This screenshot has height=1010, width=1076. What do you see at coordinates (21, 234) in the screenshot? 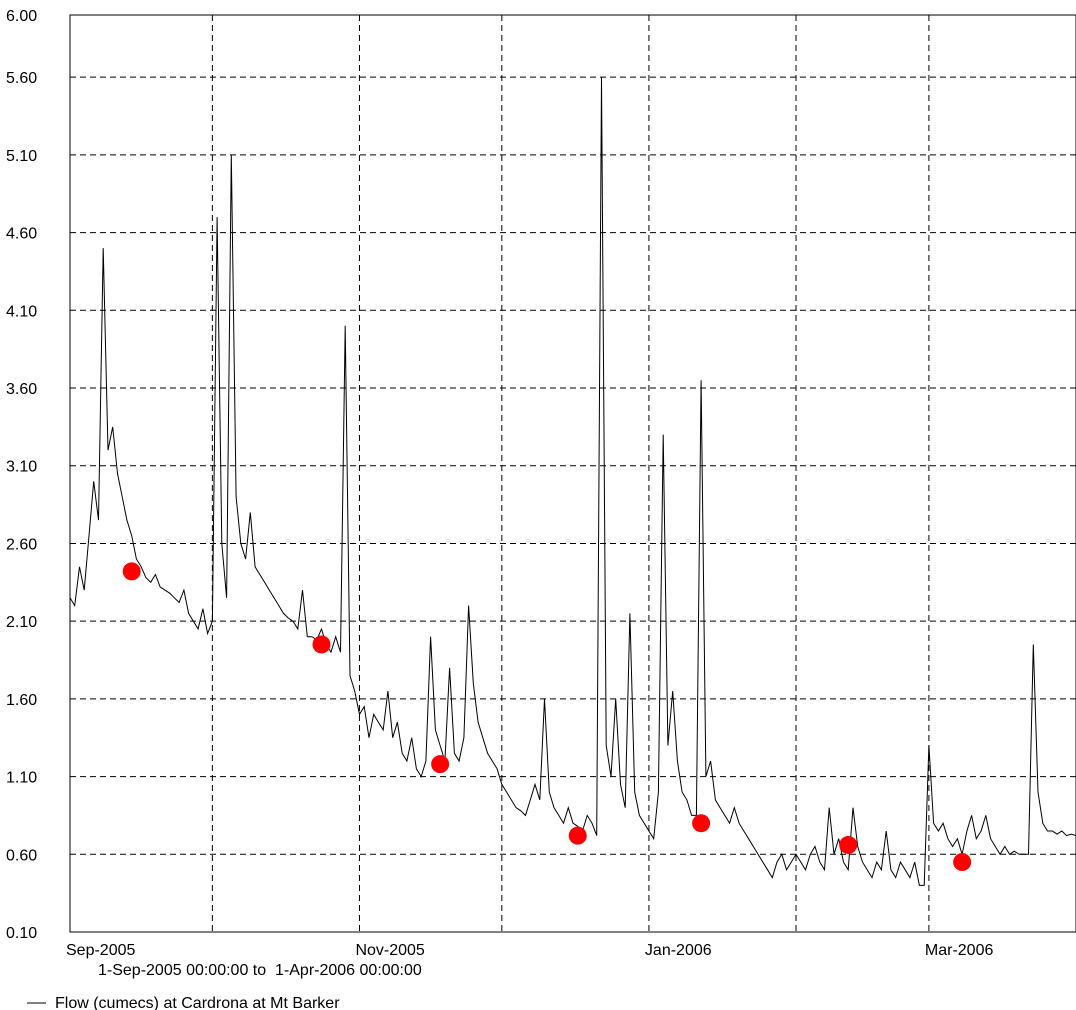
I see `y-tick-label: 4.60` at bounding box center [21, 234].